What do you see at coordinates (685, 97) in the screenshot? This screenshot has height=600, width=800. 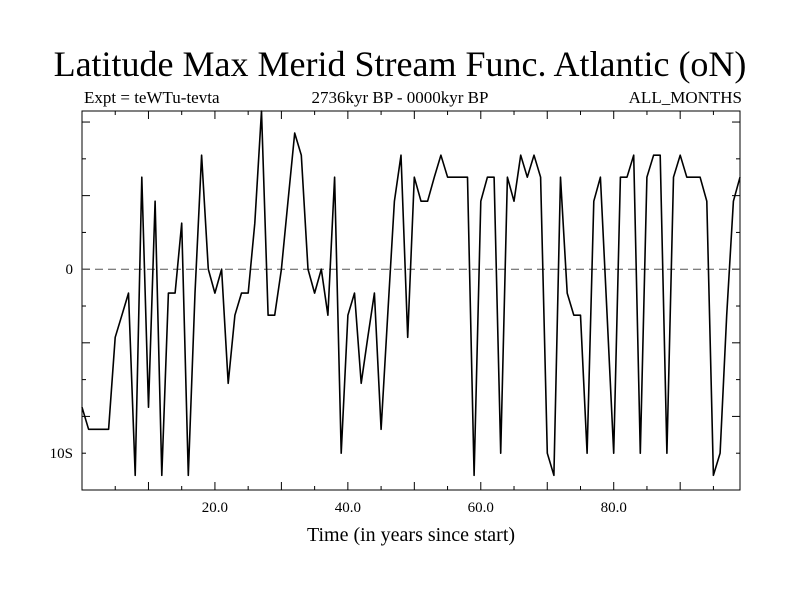 I see `months-label: ALL_MONTHS` at bounding box center [685, 97].